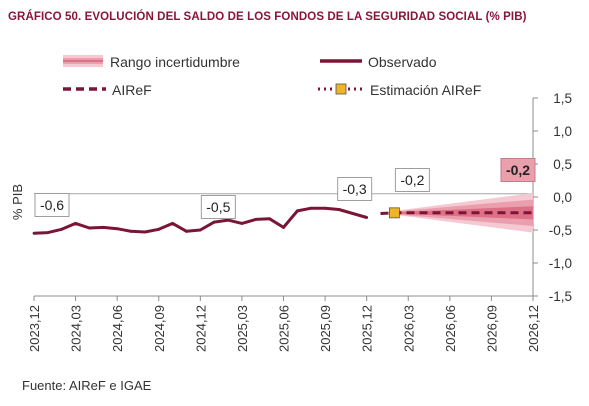 The image size is (589, 406). I want to click on y-tick-label: -1,5, so click(560, 296).